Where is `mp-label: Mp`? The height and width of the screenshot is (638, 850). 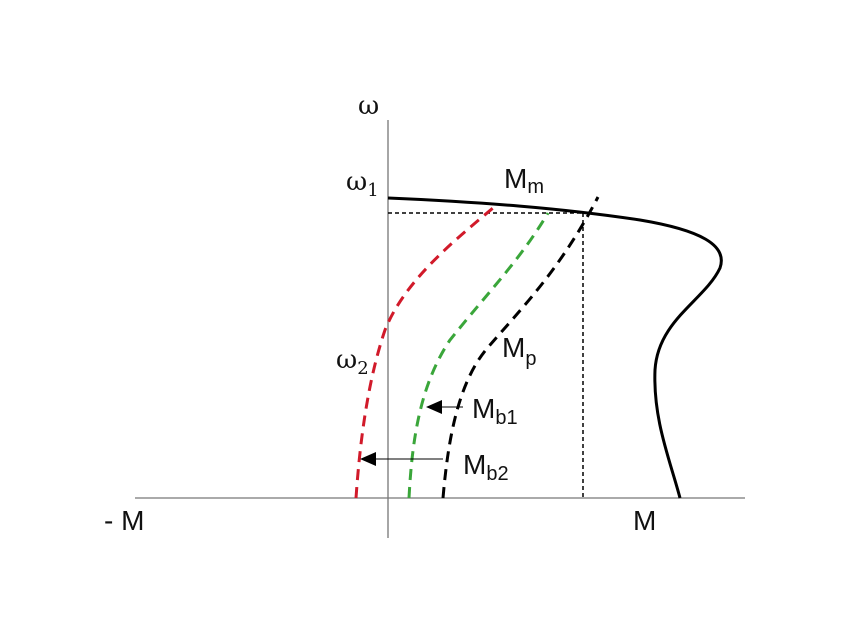
mp-label: Mp is located at coordinates (519, 351).